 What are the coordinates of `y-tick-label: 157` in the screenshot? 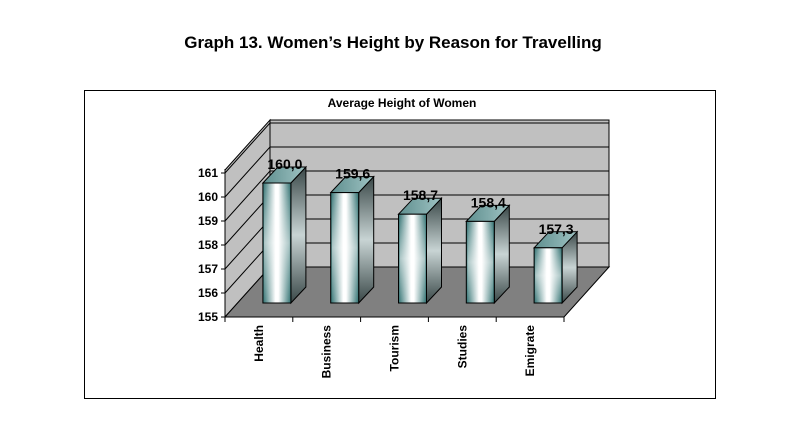 It's located at (208, 269).